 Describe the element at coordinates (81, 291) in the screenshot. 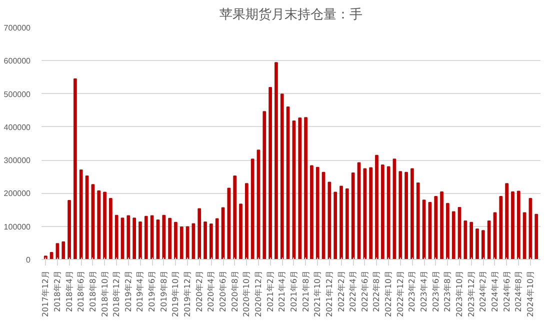

I see `x-tick-label: 2018年6月` at that location.